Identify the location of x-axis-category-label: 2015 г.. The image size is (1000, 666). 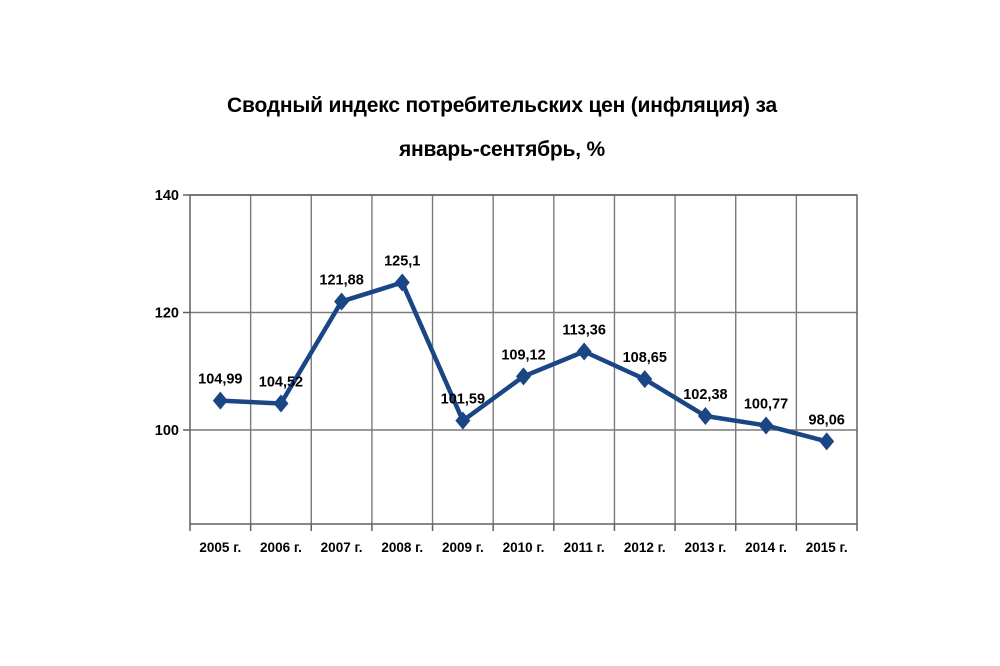
(827, 547).